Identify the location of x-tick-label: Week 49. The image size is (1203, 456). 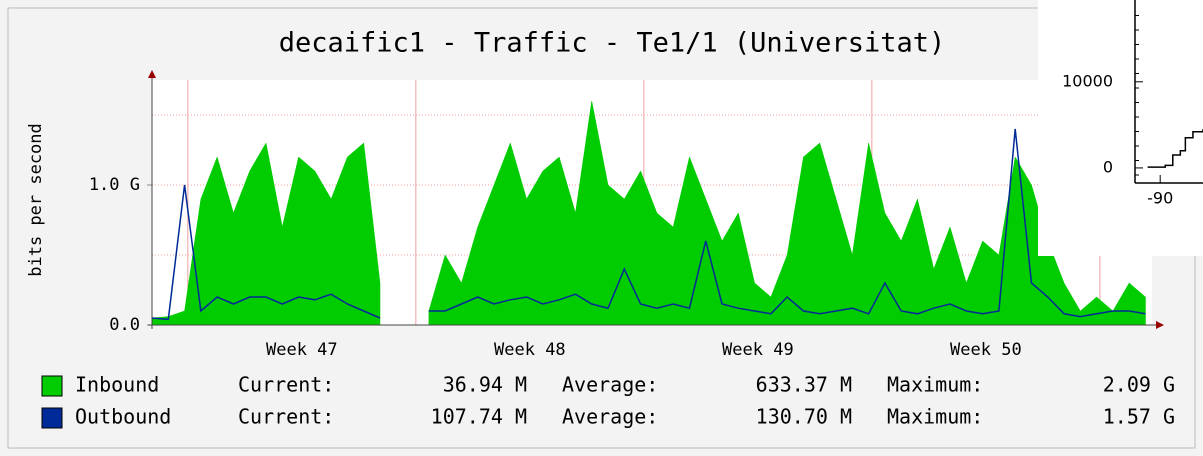
(758, 350).